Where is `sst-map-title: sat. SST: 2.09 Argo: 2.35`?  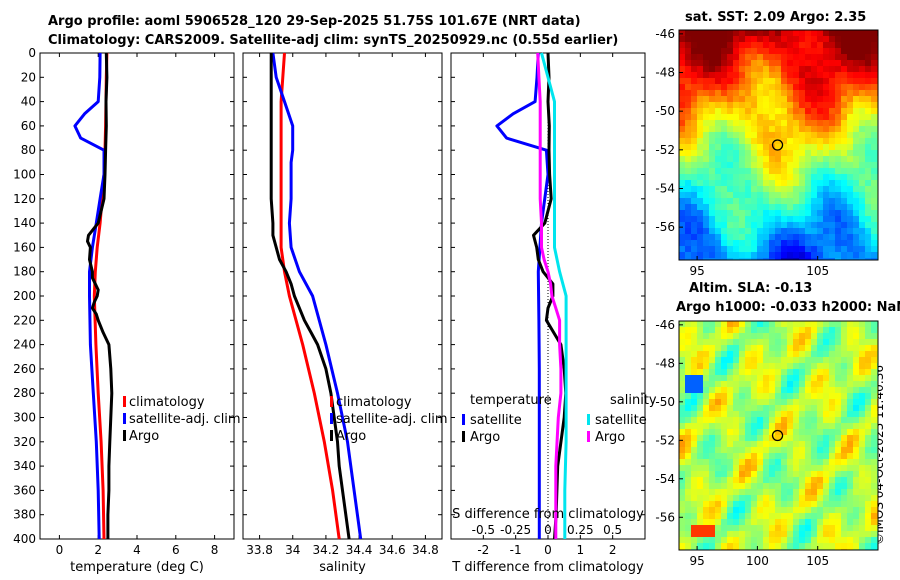
sst-map-title: sat. SST: 2.09 Argo: 2.35 is located at coordinates (776, 17).